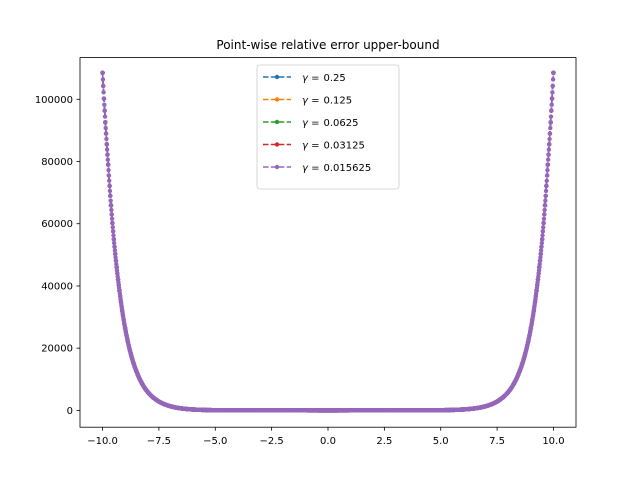  What do you see at coordinates (441, 441) in the screenshot?
I see `x-tick-label: 5.0` at bounding box center [441, 441].